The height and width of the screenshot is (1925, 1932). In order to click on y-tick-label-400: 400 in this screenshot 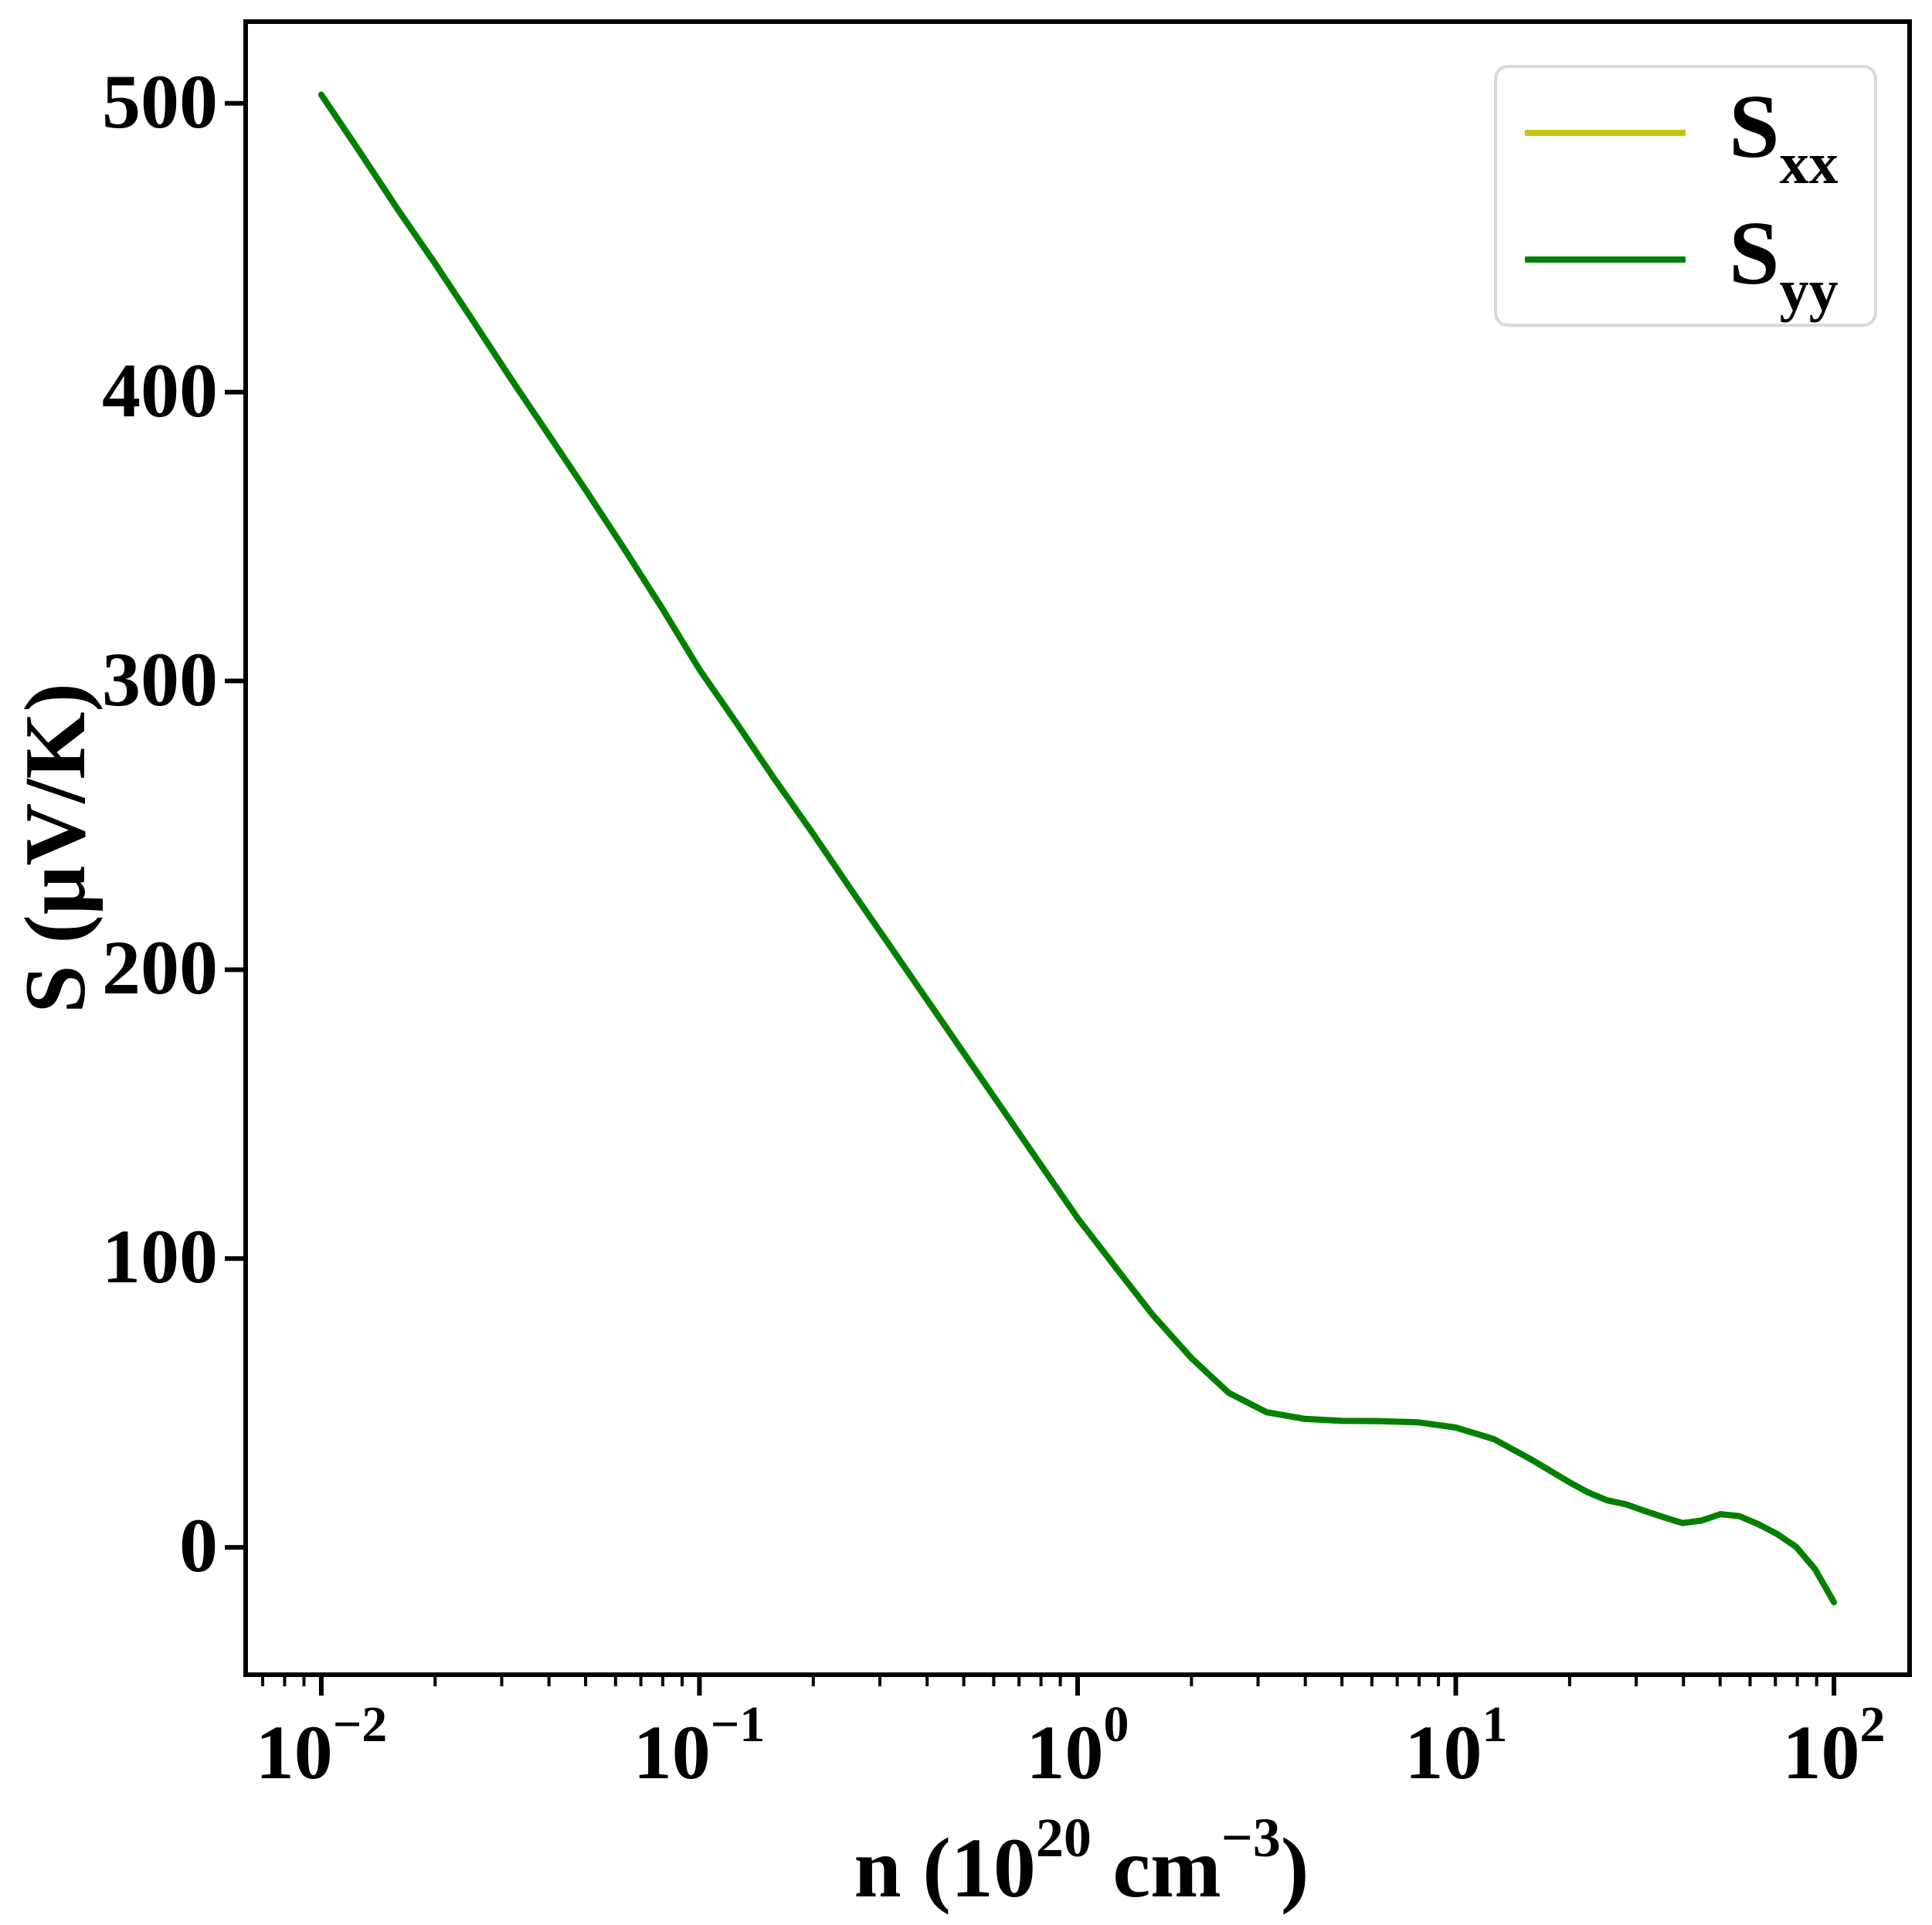, I will do `click(160, 390)`.